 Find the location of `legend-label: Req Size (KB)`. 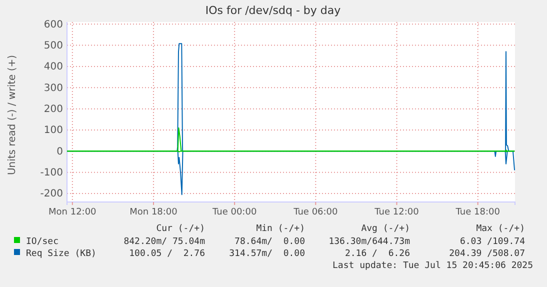

legend-label: Req Size (KB) is located at coordinates (61, 254).